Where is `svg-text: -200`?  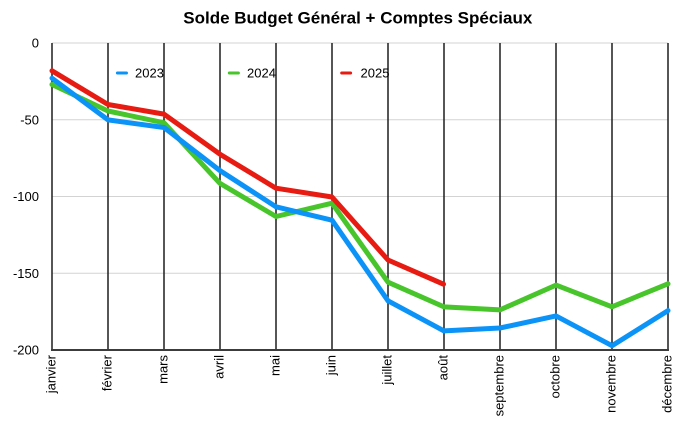 svg-text: -200 is located at coordinates (26, 350).